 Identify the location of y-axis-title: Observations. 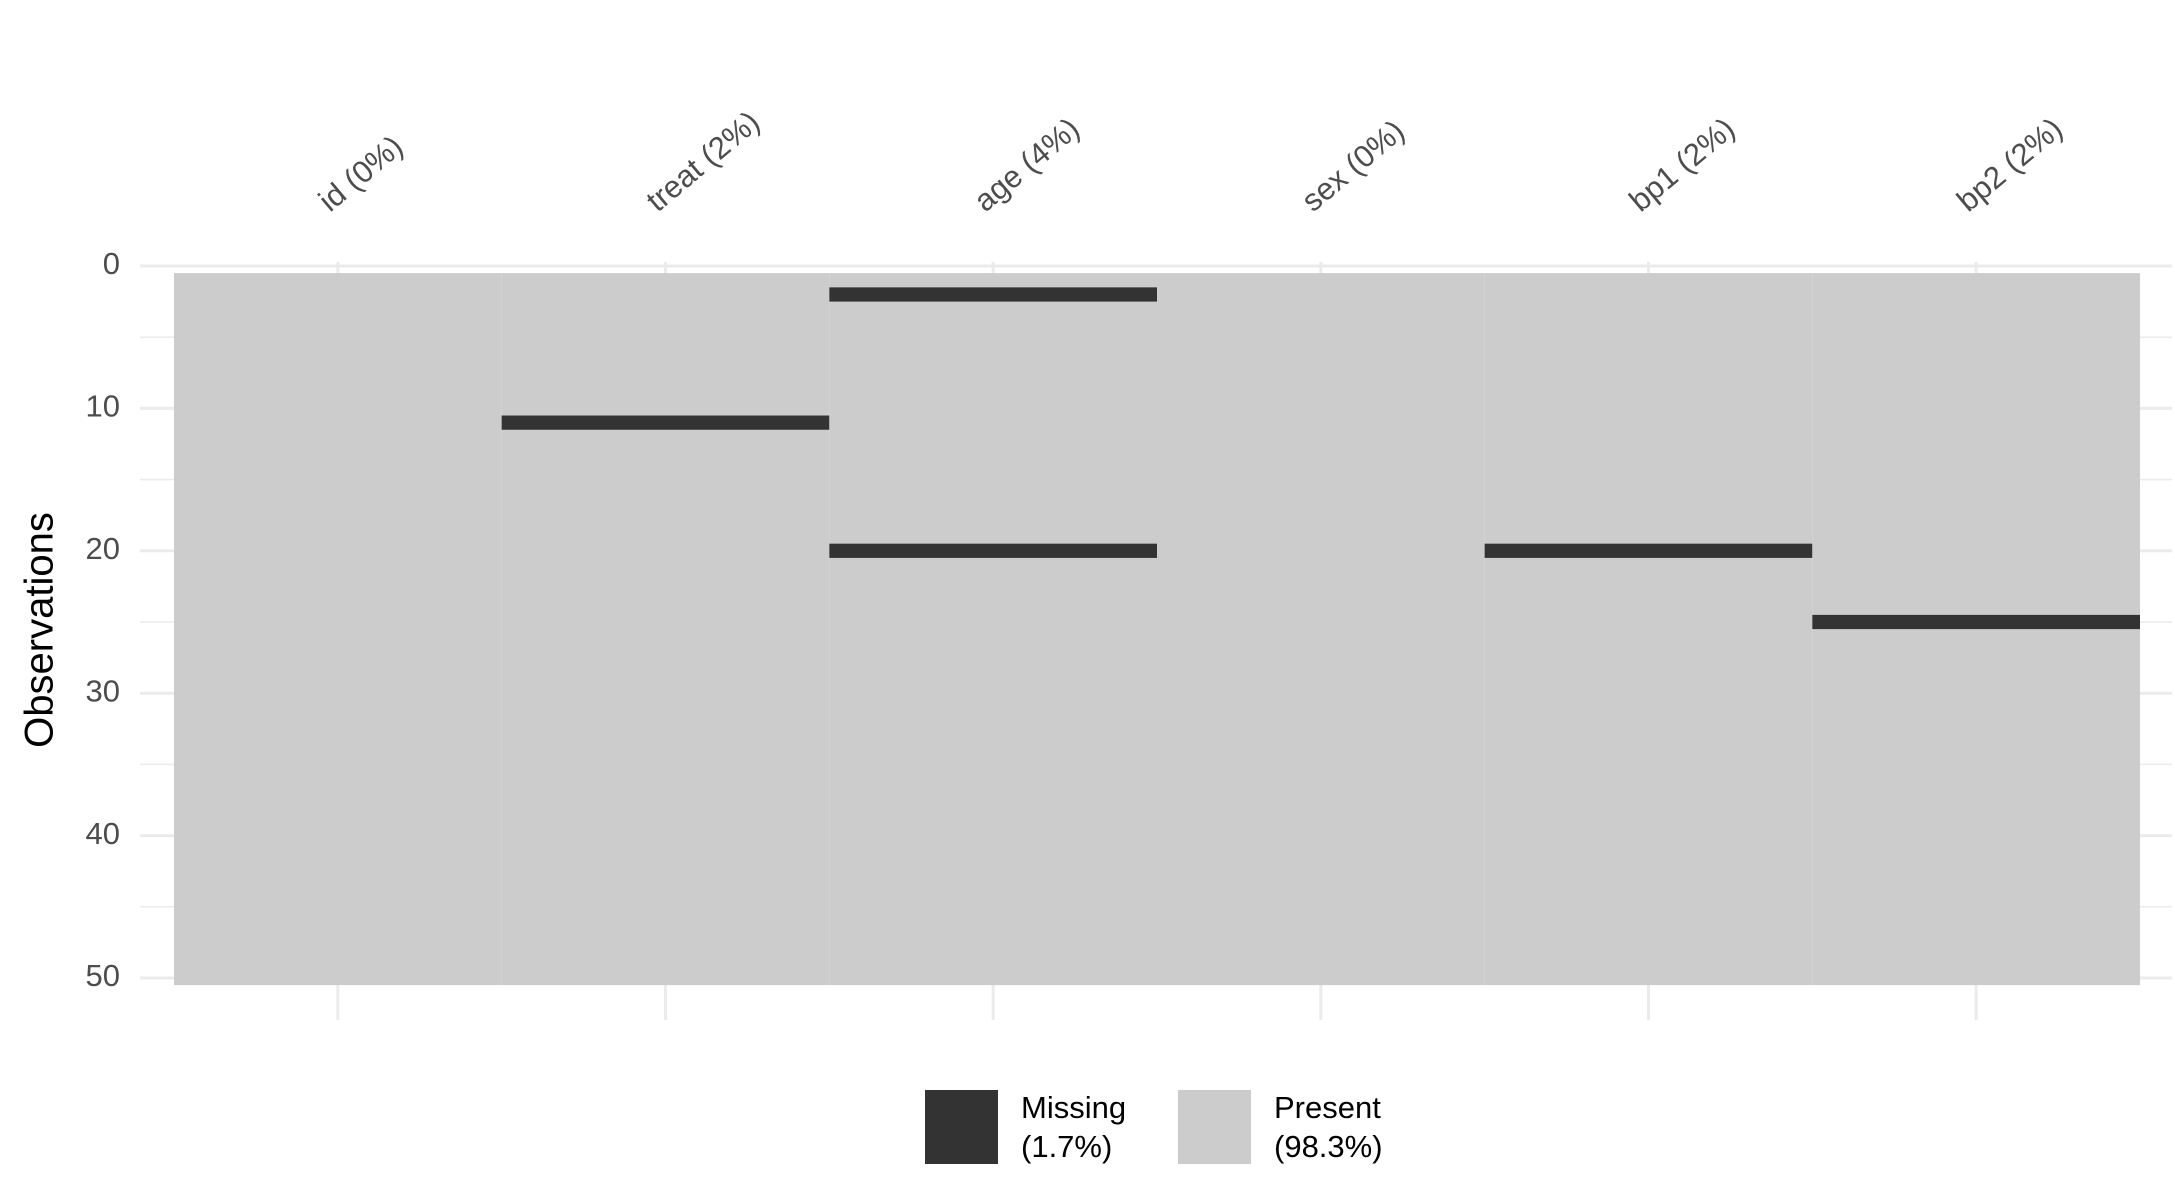
(40, 630).